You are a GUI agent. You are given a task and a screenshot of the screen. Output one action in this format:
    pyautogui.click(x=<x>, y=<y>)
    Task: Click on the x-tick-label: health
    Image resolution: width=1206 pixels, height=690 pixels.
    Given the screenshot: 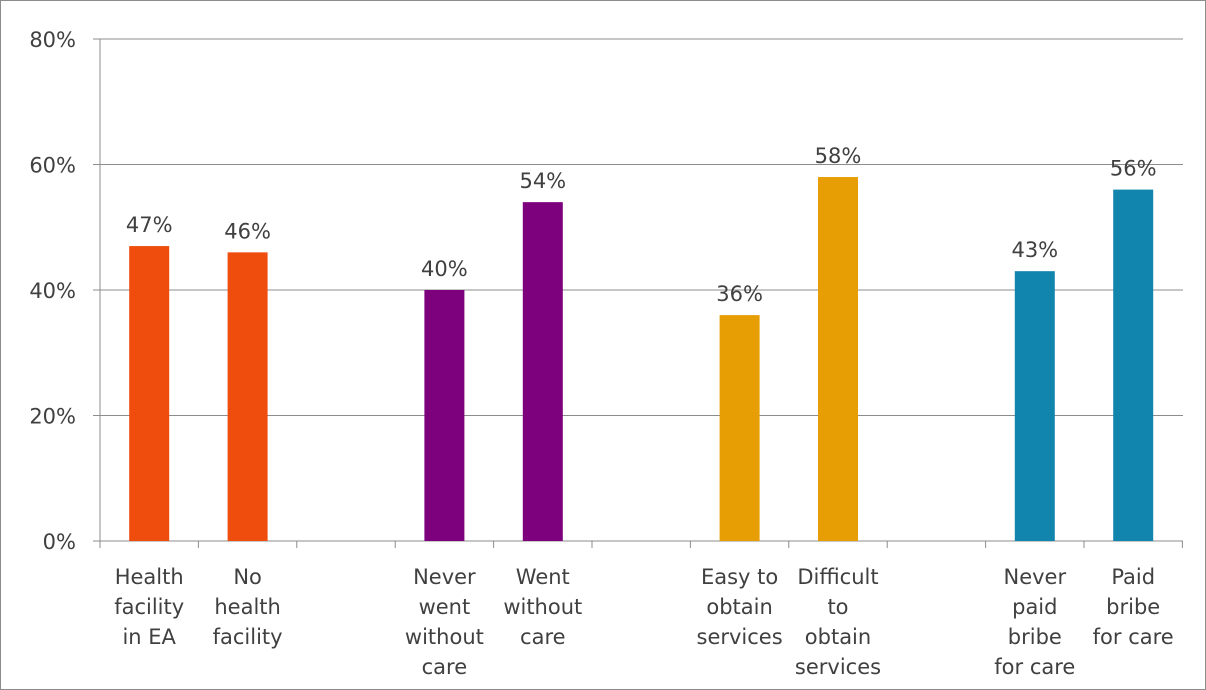 What is the action you would take?
    pyautogui.click(x=247, y=607)
    